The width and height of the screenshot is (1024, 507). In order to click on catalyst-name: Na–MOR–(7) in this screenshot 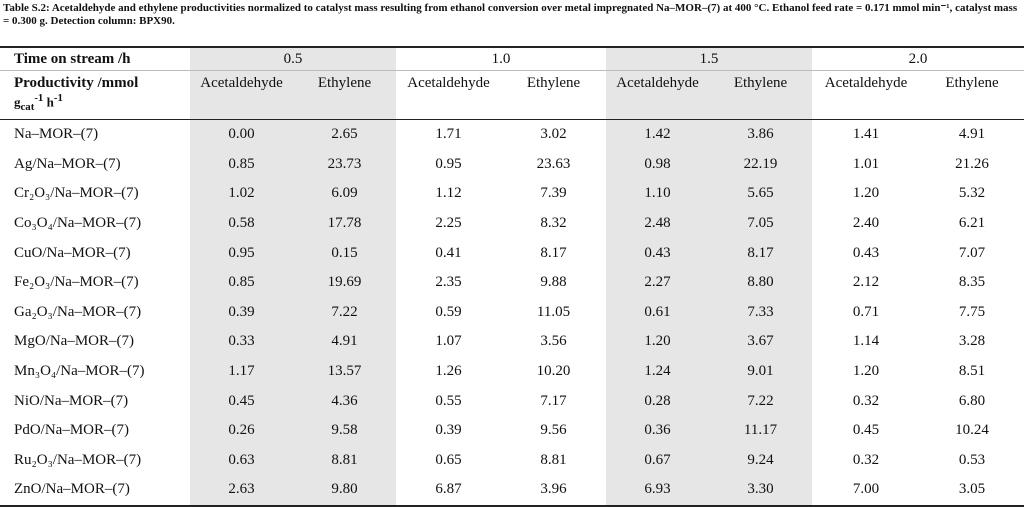, I will do `click(56, 134)`.